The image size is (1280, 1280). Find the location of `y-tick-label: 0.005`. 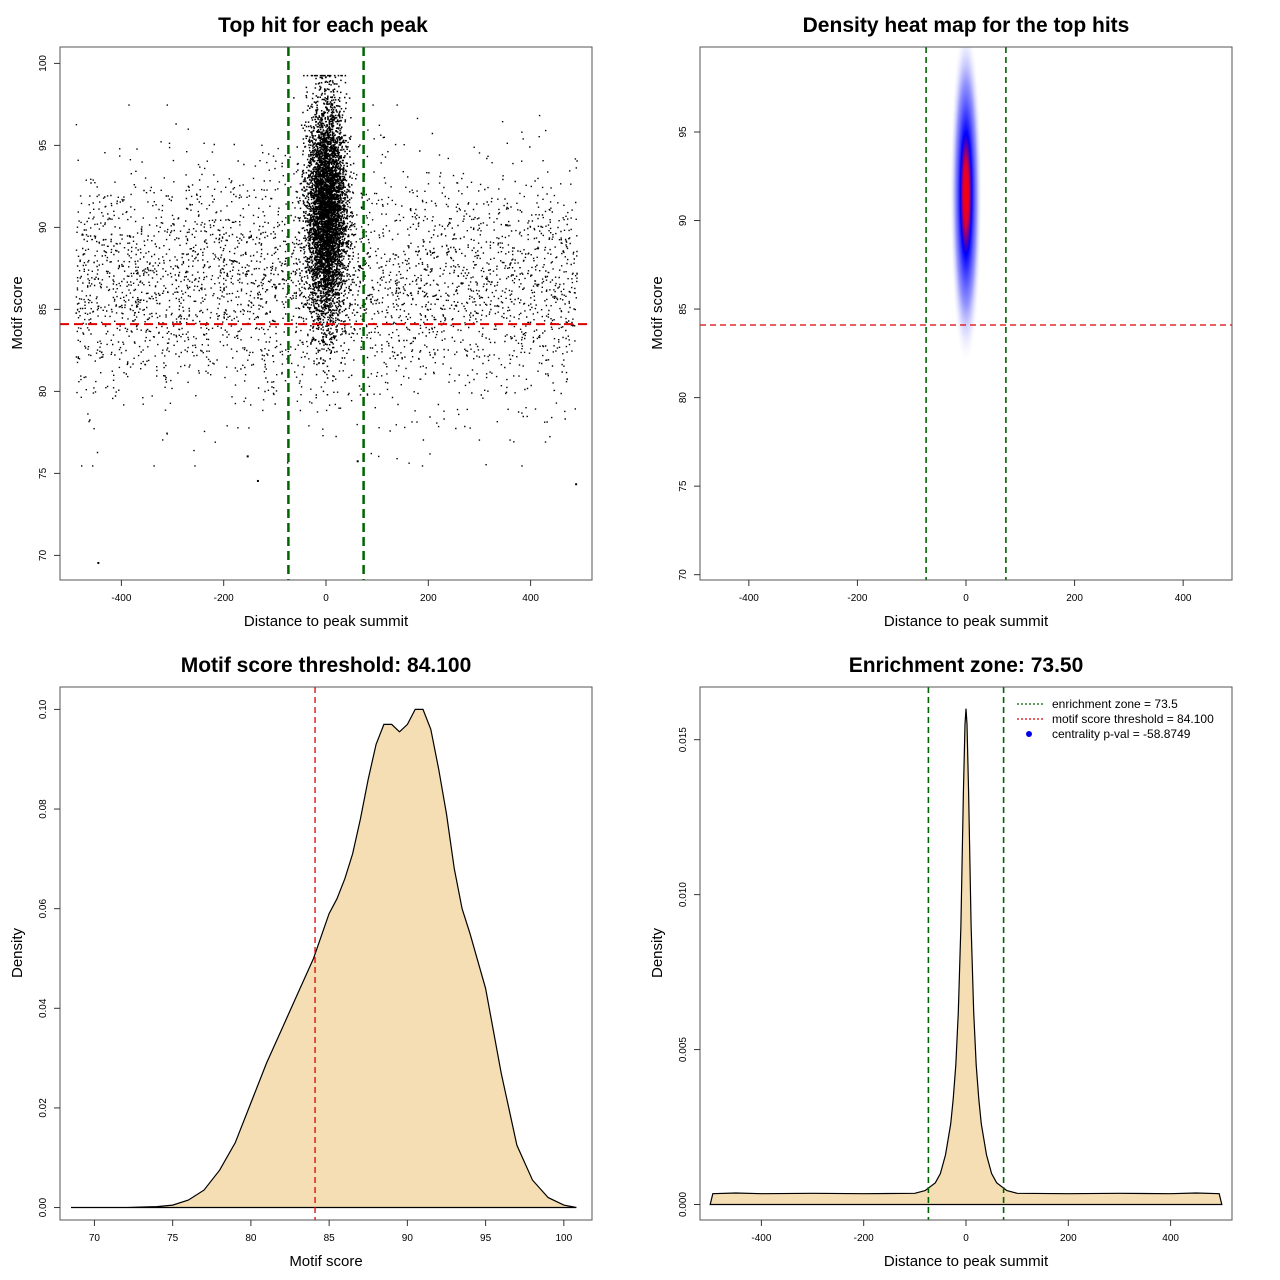

y-tick-label: 0.005 is located at coordinates (683, 1049).